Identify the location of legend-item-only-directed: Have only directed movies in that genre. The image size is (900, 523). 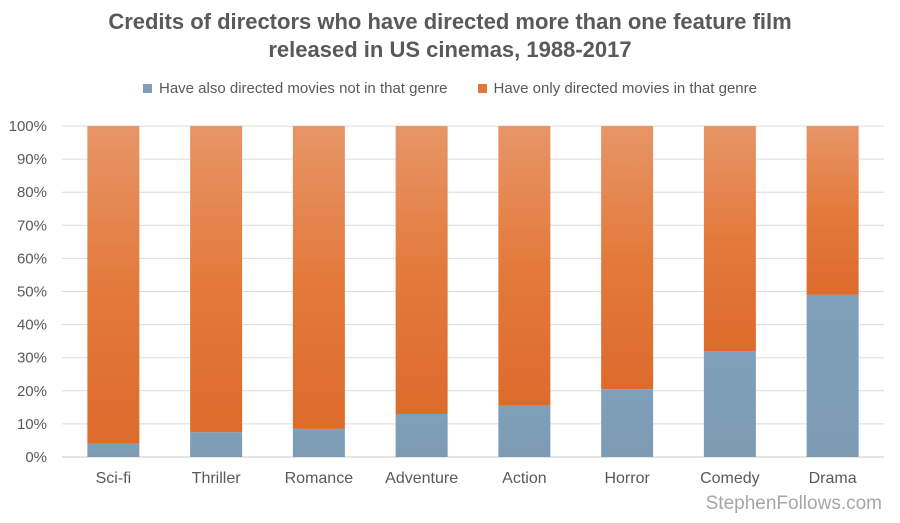
(617, 88).